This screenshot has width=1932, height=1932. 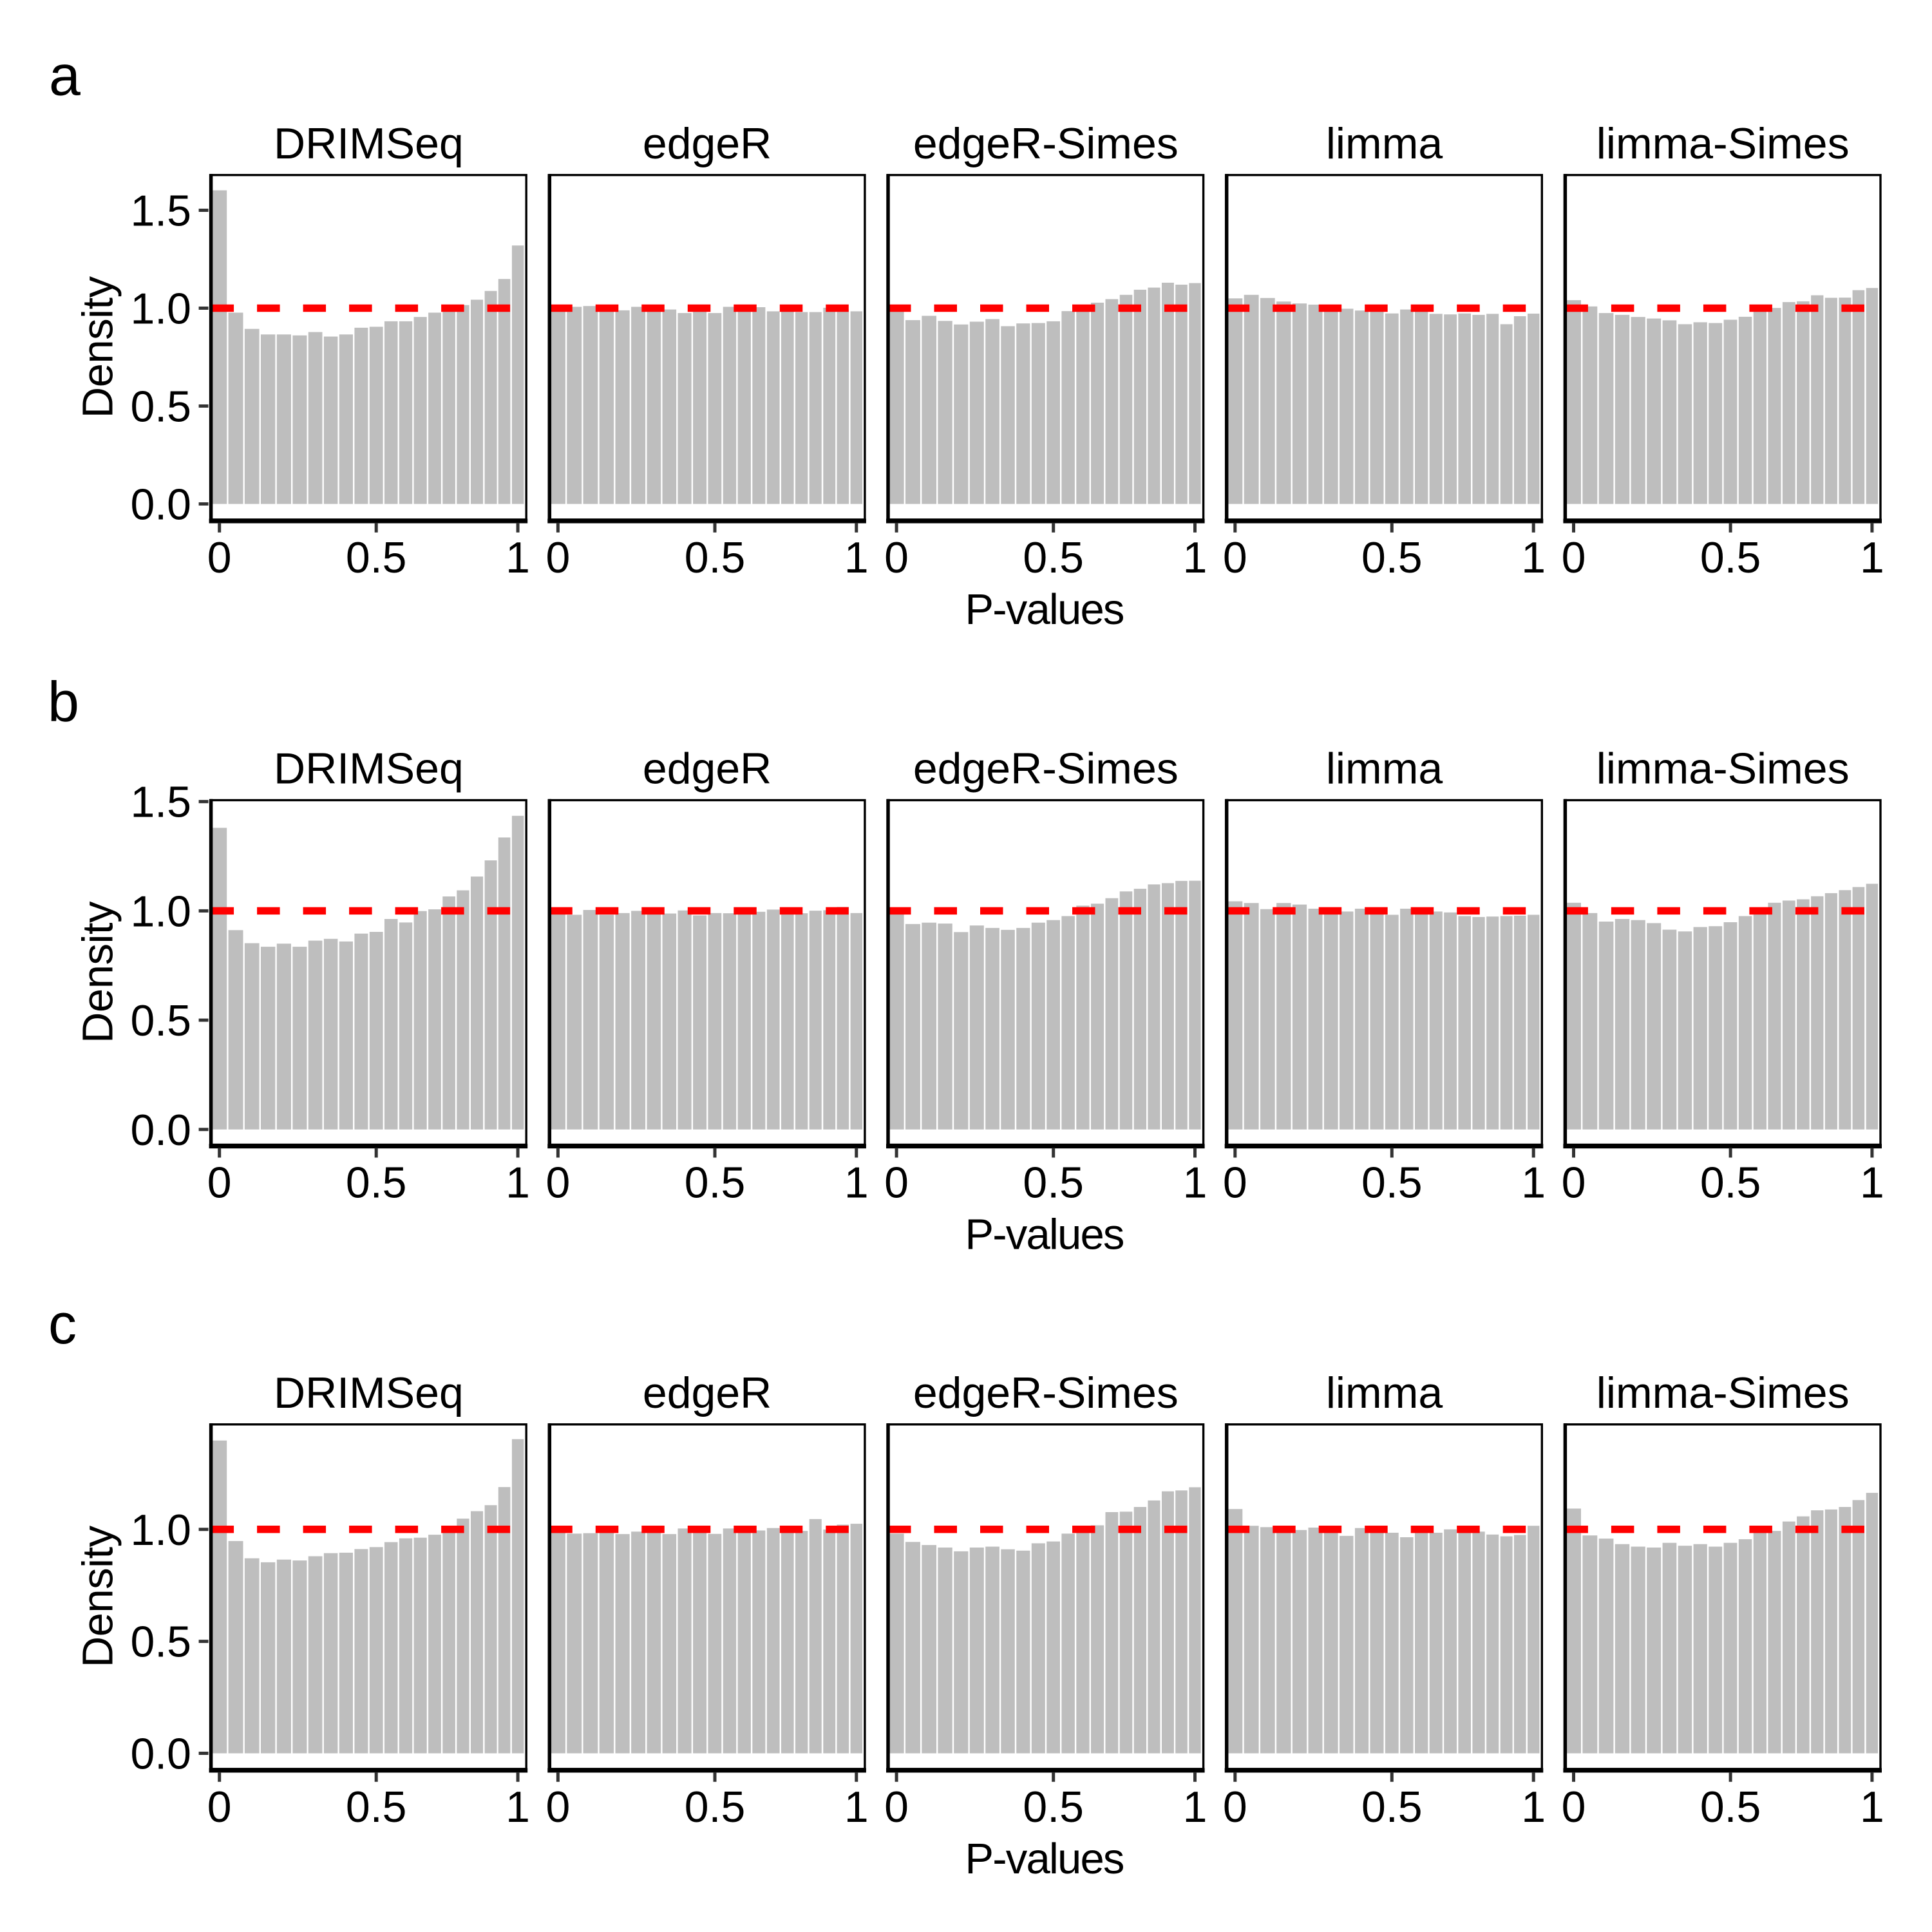 What do you see at coordinates (64, 76) in the screenshot?
I see `svg-text: a` at bounding box center [64, 76].